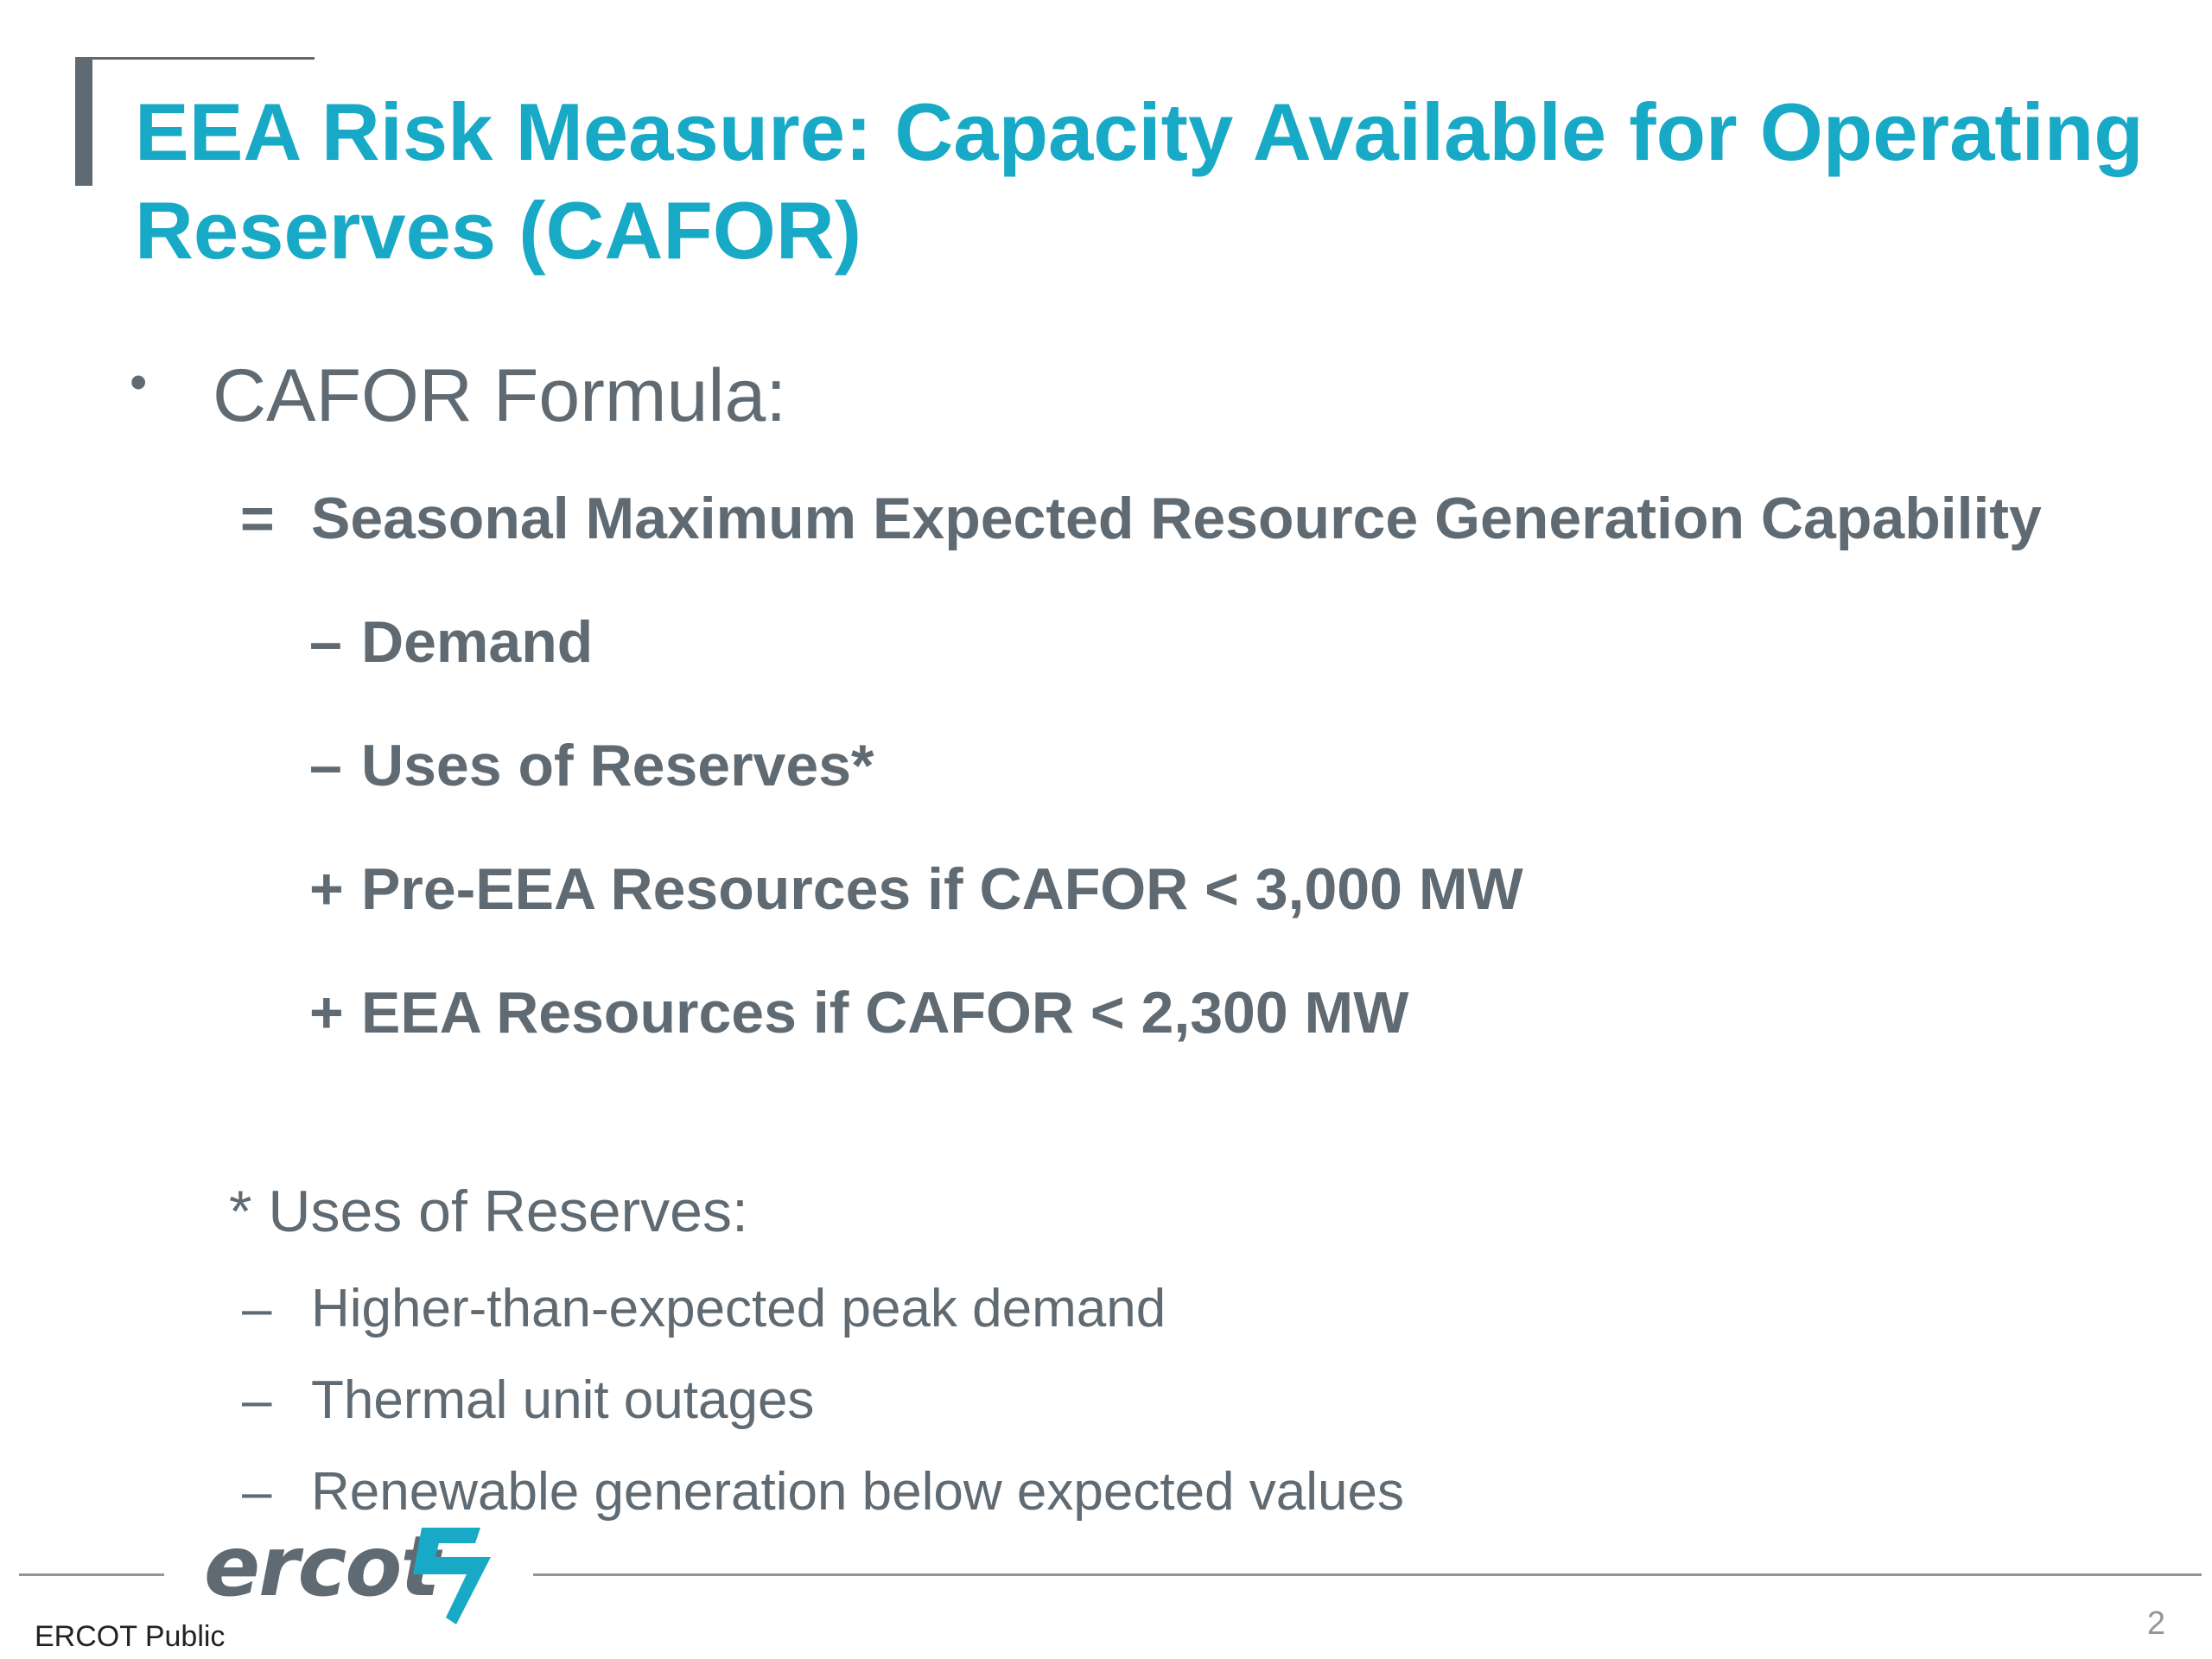 This screenshot has height=1659, width=2212. Describe the element at coordinates (452, 1576) in the screenshot. I see `ercot-bolt-icon` at that location.